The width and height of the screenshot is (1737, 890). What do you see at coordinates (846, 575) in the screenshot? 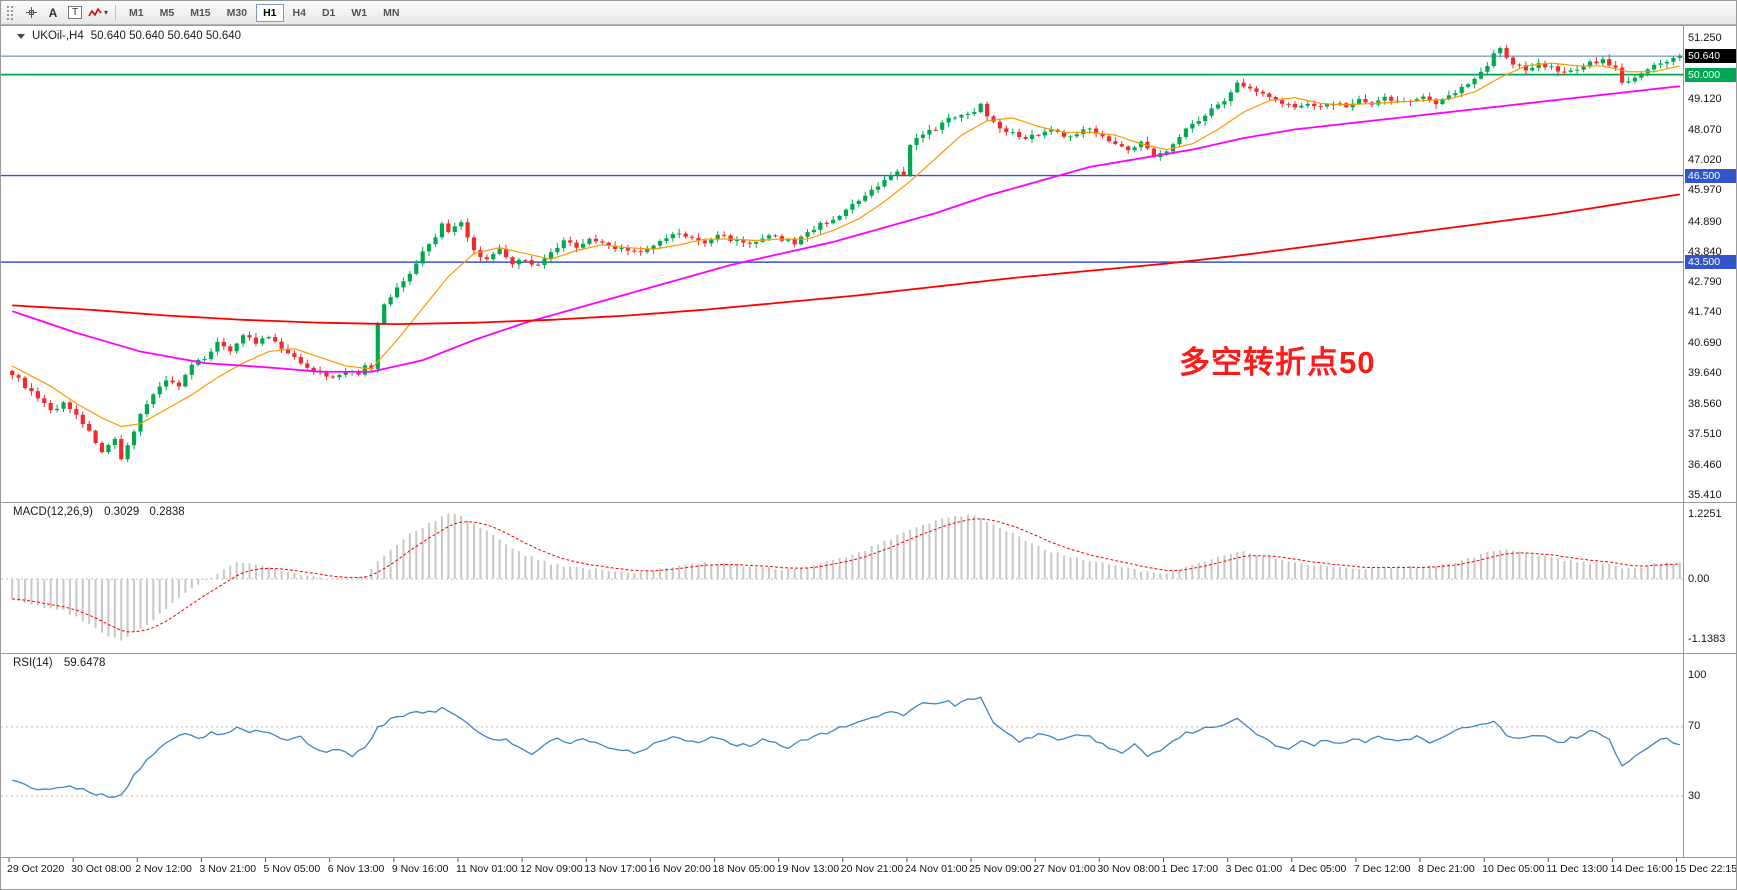
I see `macd-signal-line` at bounding box center [846, 575].